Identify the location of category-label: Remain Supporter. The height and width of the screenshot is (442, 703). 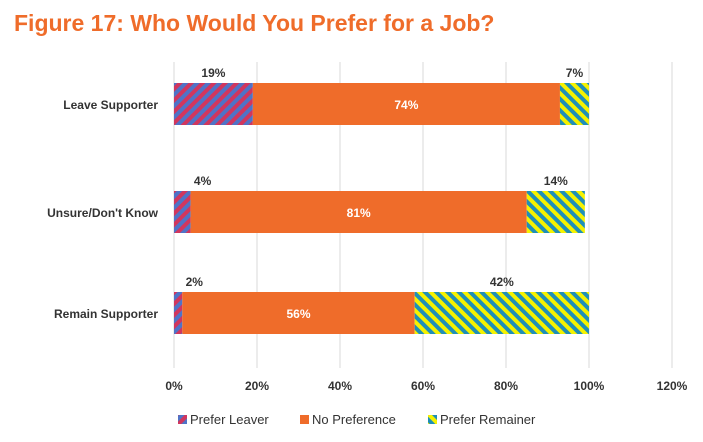
(106, 314).